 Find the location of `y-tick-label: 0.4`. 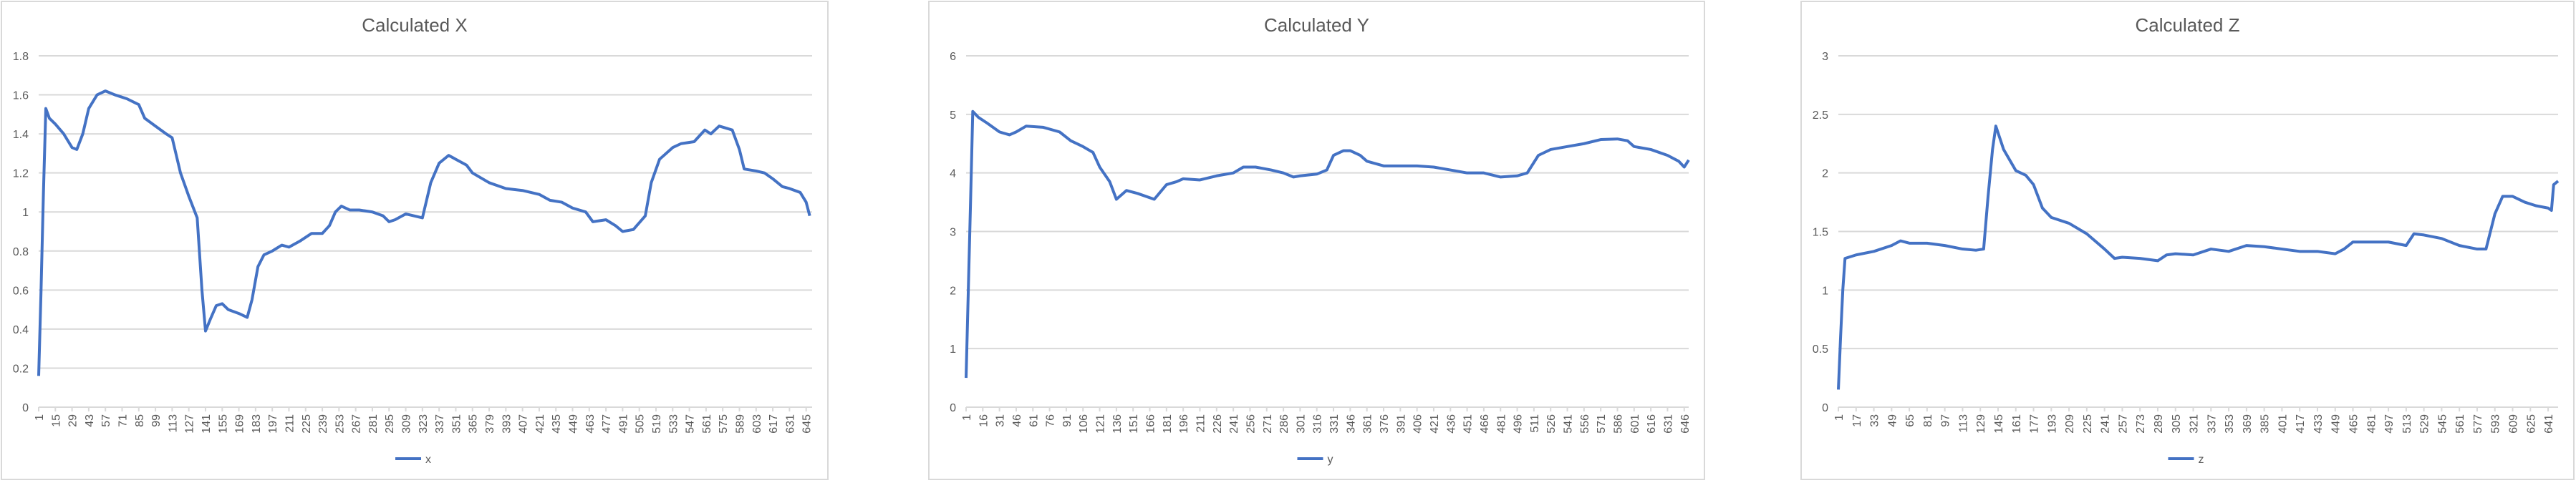

y-tick-label: 0.4 is located at coordinates (21, 330).